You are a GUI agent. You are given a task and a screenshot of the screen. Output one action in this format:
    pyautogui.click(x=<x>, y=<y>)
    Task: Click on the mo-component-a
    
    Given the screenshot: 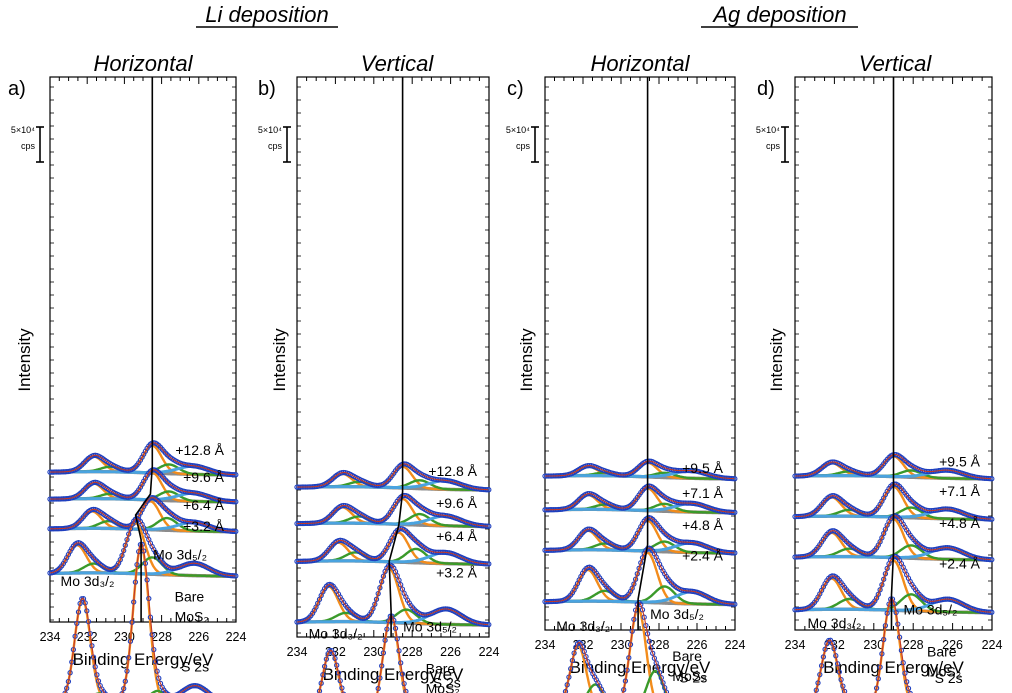 What is the action you would take?
    pyautogui.click(x=609, y=649)
    